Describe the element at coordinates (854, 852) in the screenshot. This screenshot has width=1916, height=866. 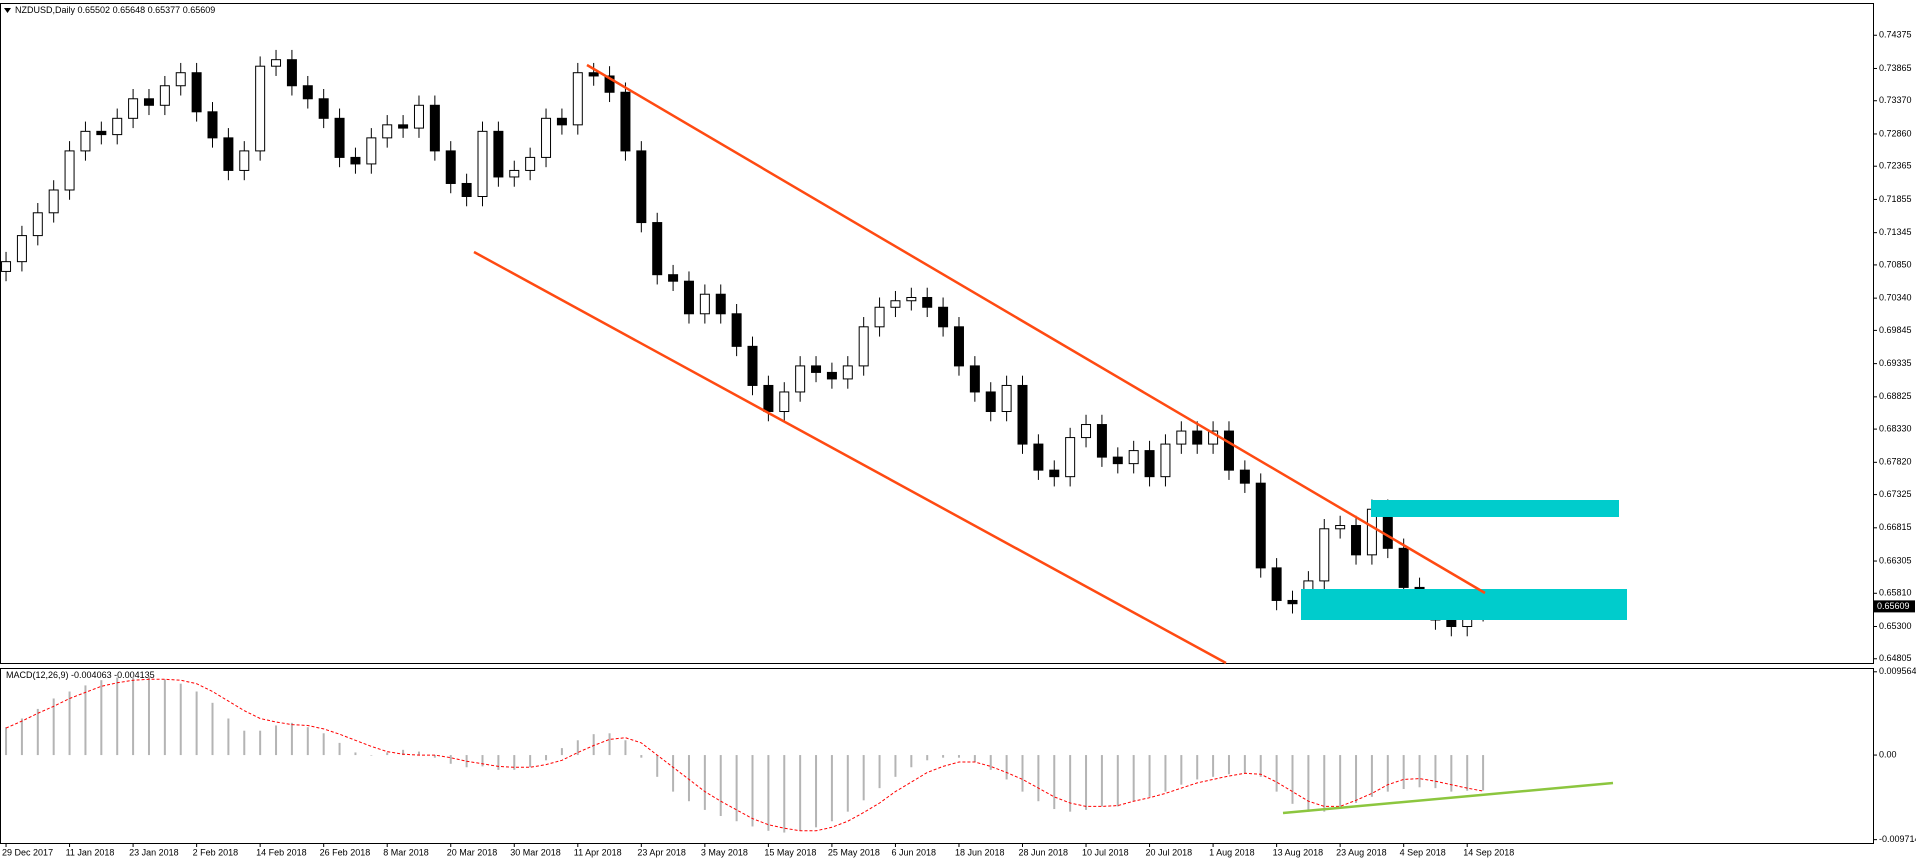
I see `x-tick-label: 25 May 2018` at that location.